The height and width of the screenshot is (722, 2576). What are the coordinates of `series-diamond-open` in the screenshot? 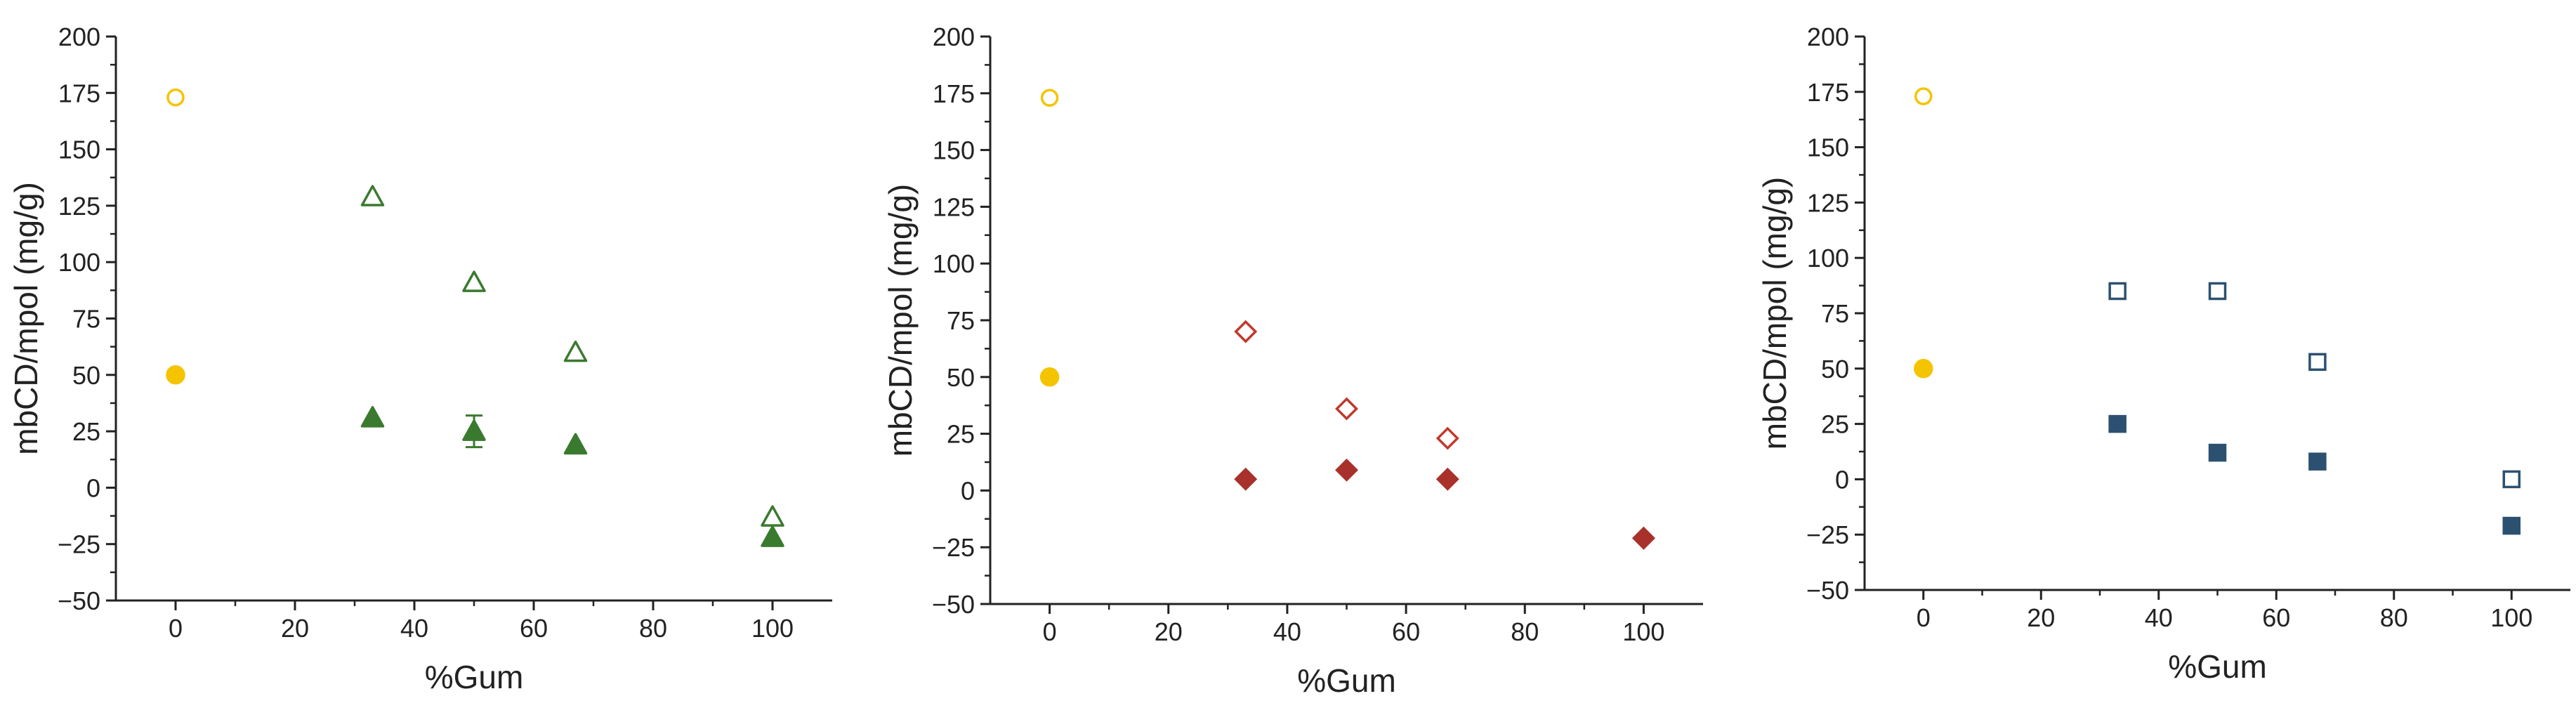 It's located at (1444, 435).